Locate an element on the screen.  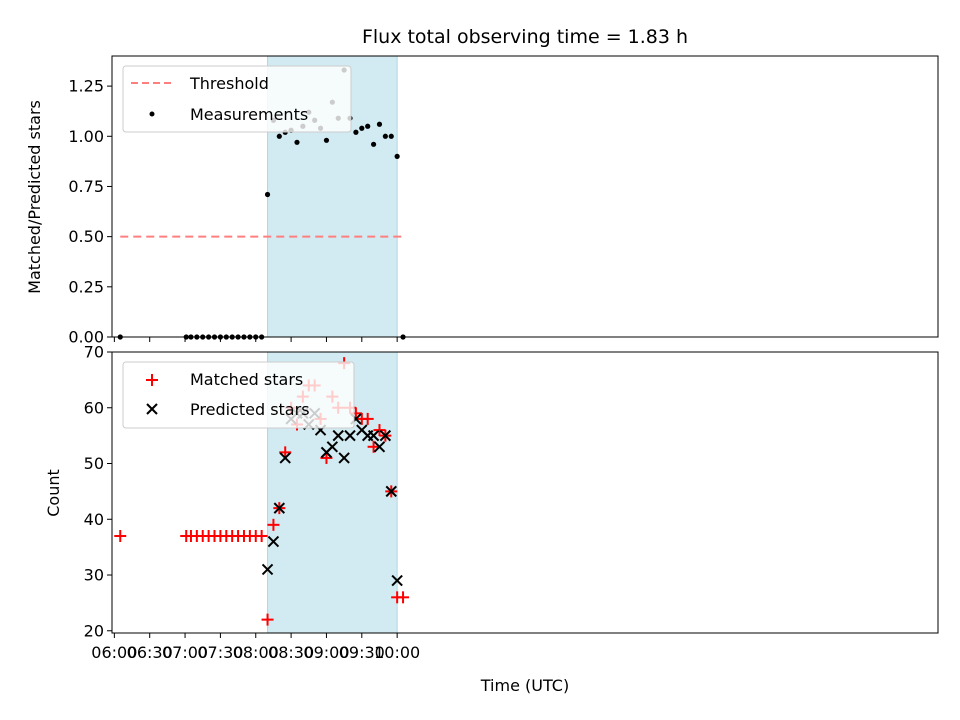
y-tick-label: 30 is located at coordinates (94, 575).